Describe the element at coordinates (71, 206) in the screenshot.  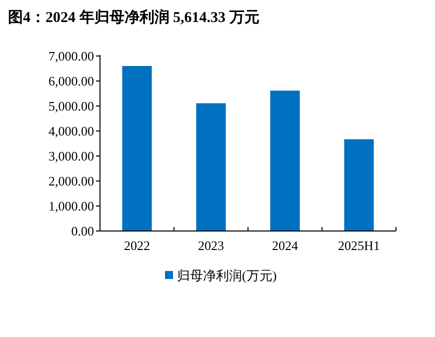
I see `y-tick-label: 1,000.00` at that location.